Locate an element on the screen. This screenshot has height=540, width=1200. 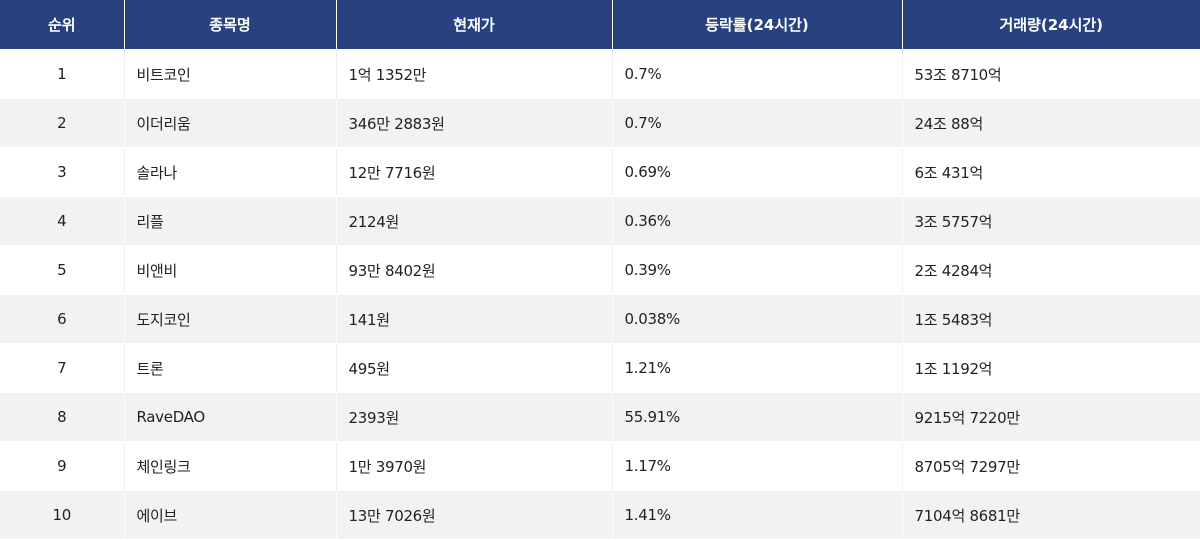
table-row: 1 비트코인 1억 1352만 0.7% 53조 8710억 is located at coordinates (600, 74).